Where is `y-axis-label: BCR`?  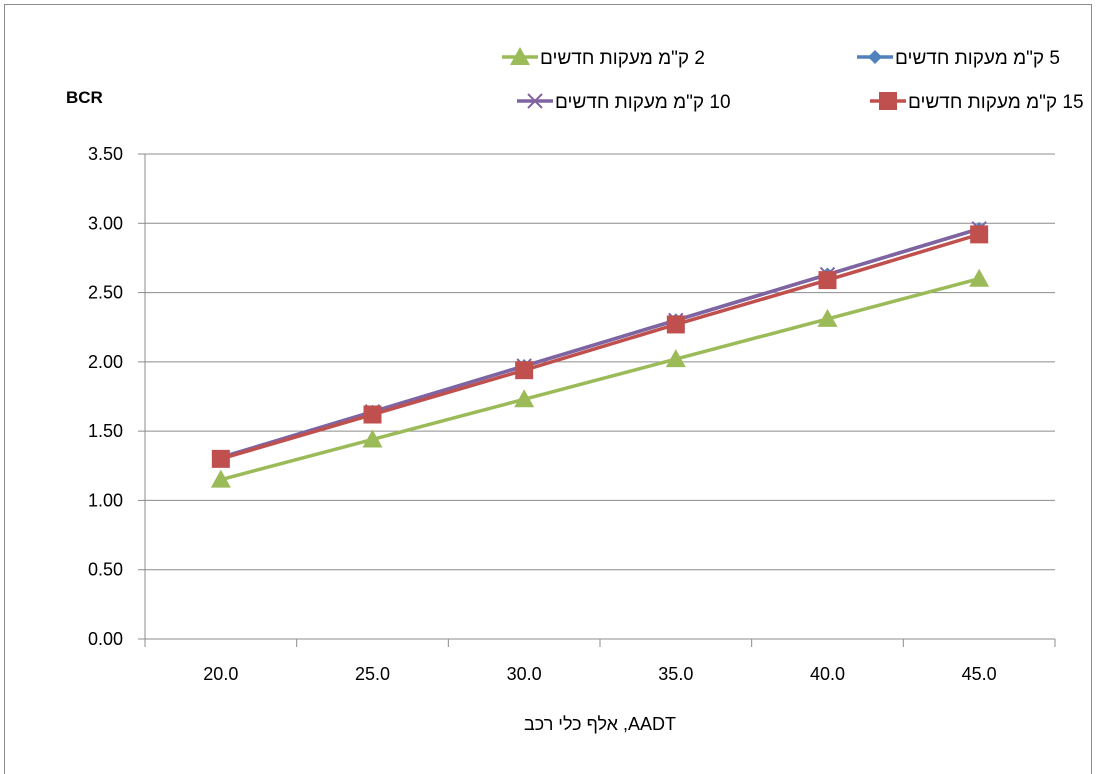
y-axis-label: BCR is located at coordinates (84, 97).